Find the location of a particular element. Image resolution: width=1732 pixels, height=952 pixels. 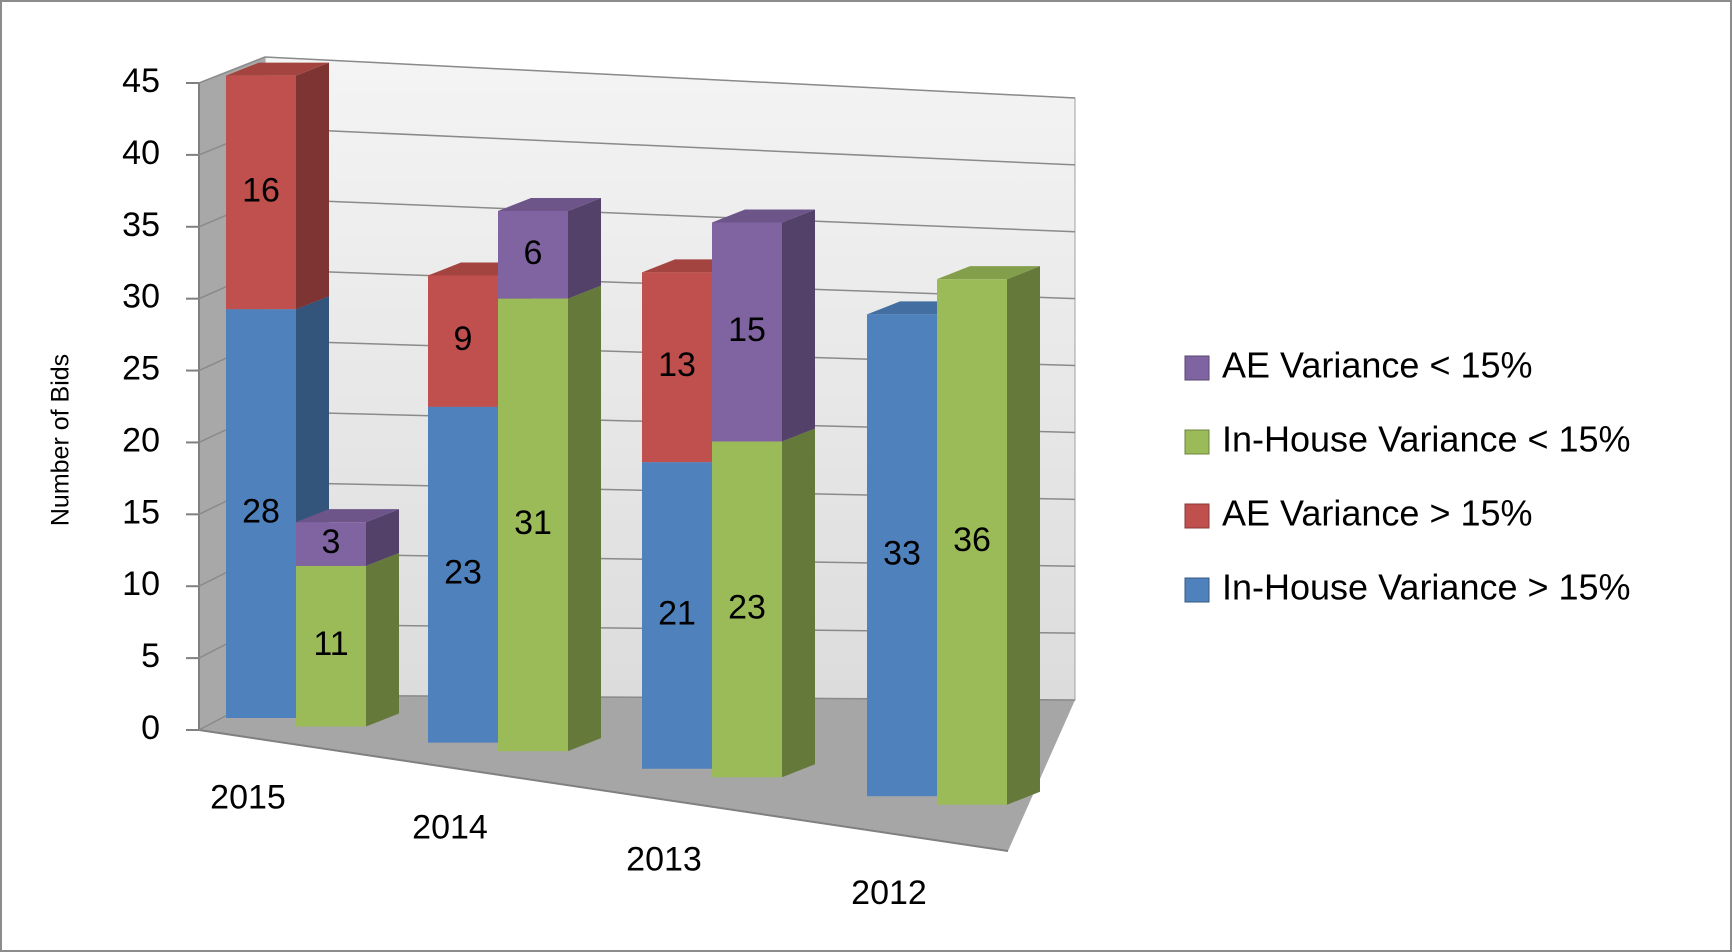

floor is located at coordinates (637, 773).